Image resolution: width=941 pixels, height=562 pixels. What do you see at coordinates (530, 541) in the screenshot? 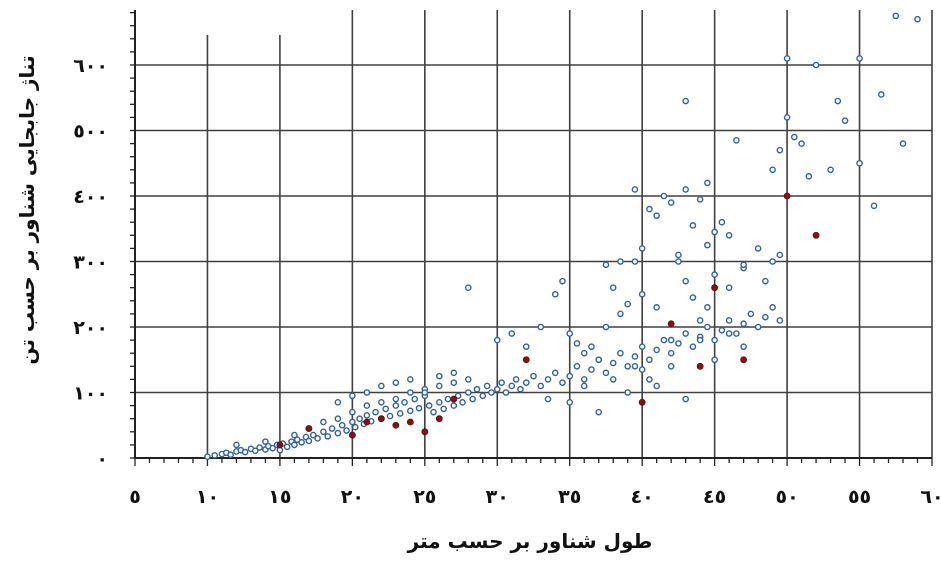
I see `x-axis-title: طول شناور بر حسب متر` at bounding box center [530, 541].